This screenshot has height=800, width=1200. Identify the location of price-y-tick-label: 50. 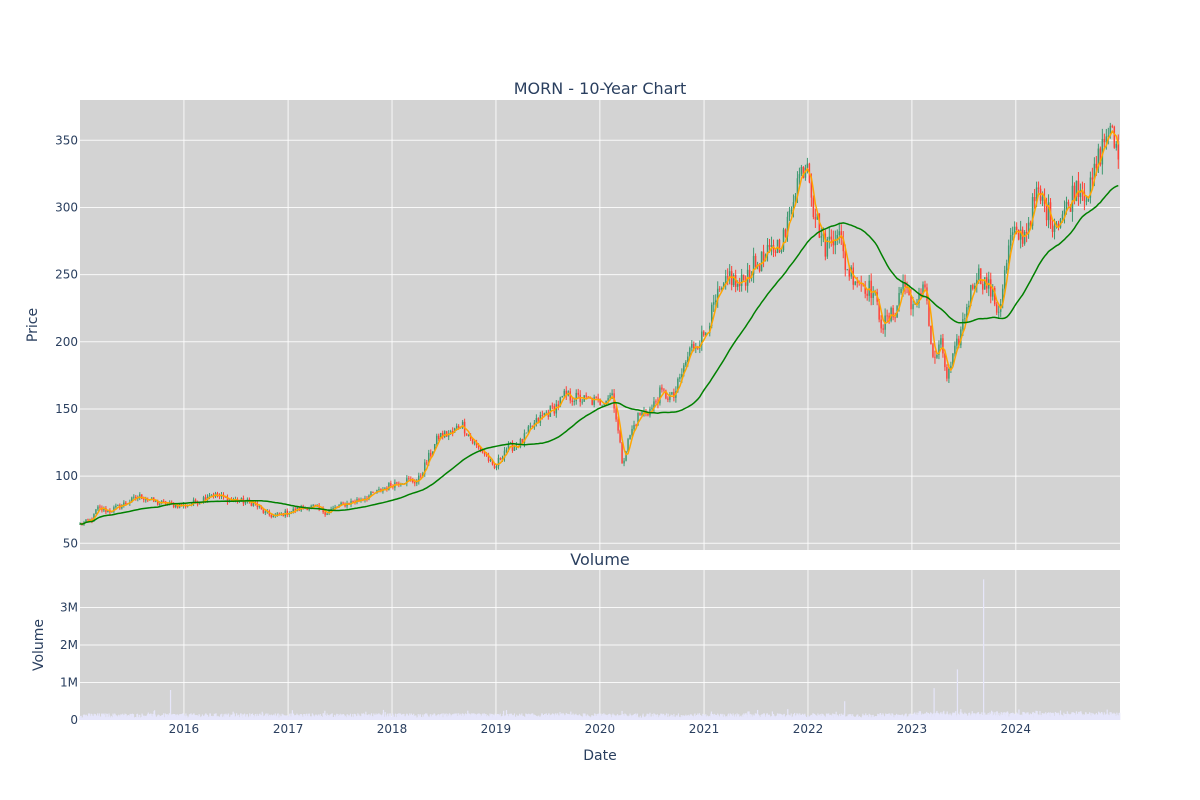
(70, 543).